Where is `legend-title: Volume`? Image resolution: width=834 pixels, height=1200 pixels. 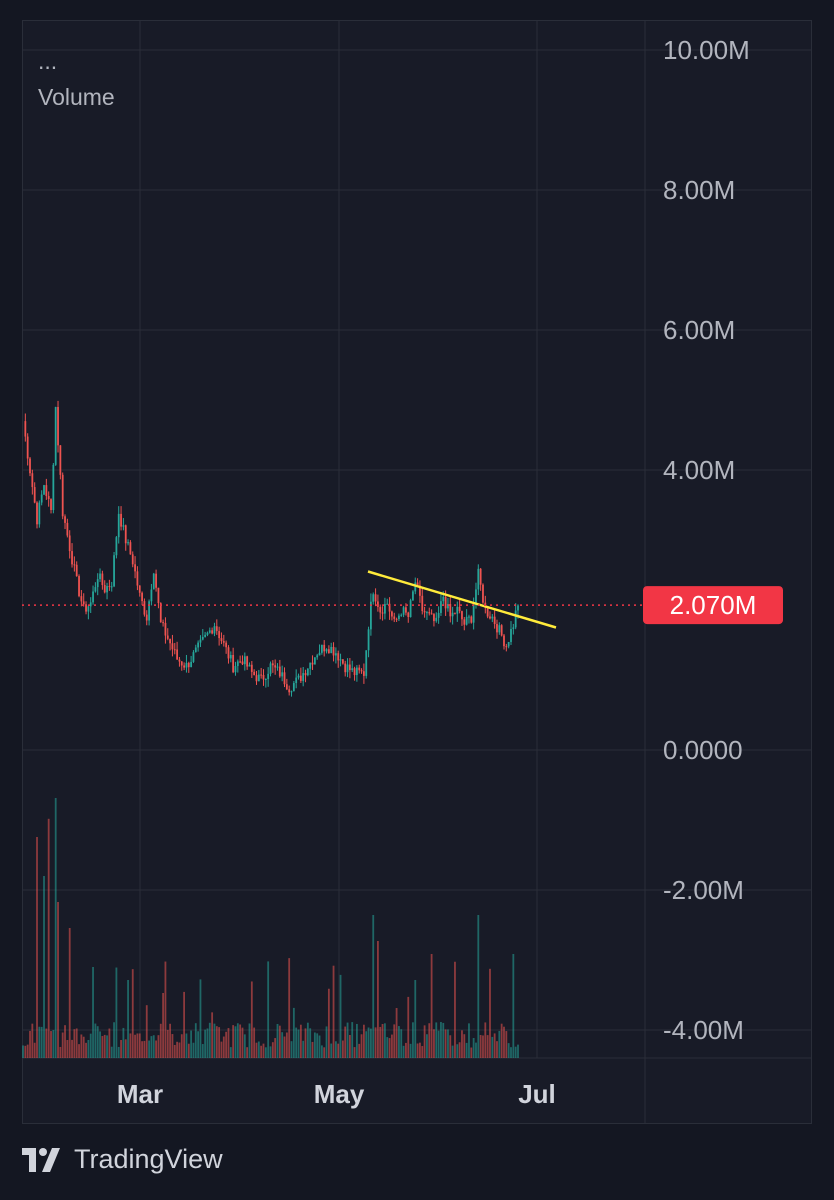
legend-title: Volume is located at coordinates (76, 97).